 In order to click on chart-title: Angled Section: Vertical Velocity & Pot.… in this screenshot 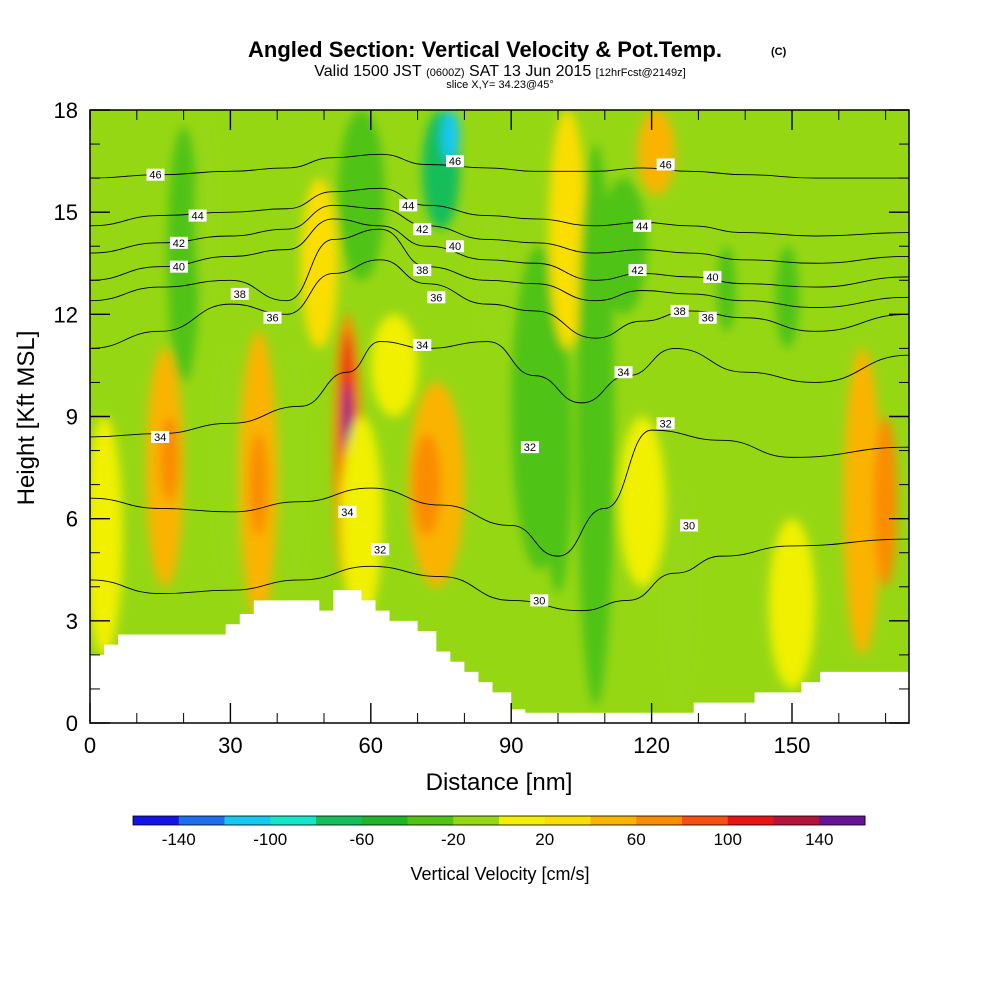, I will do `click(485, 49)`.